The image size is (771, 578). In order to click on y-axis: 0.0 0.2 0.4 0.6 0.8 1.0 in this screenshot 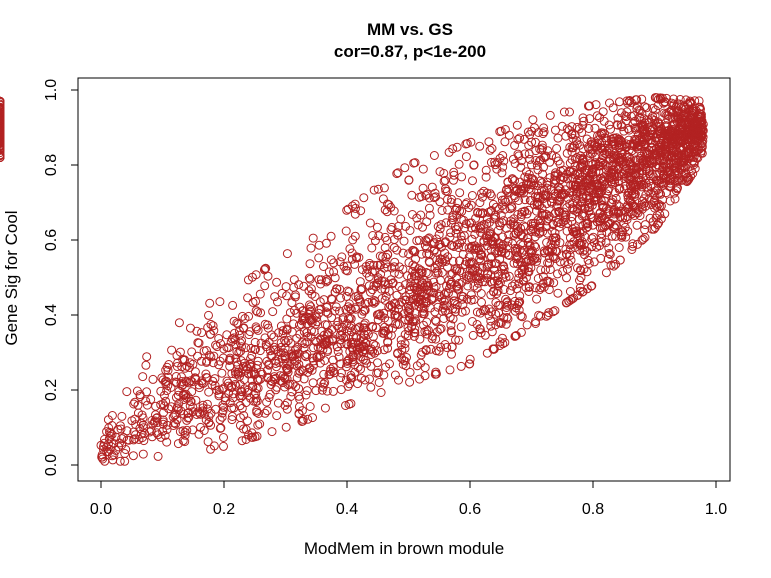, I will do `click(61, 277)`.